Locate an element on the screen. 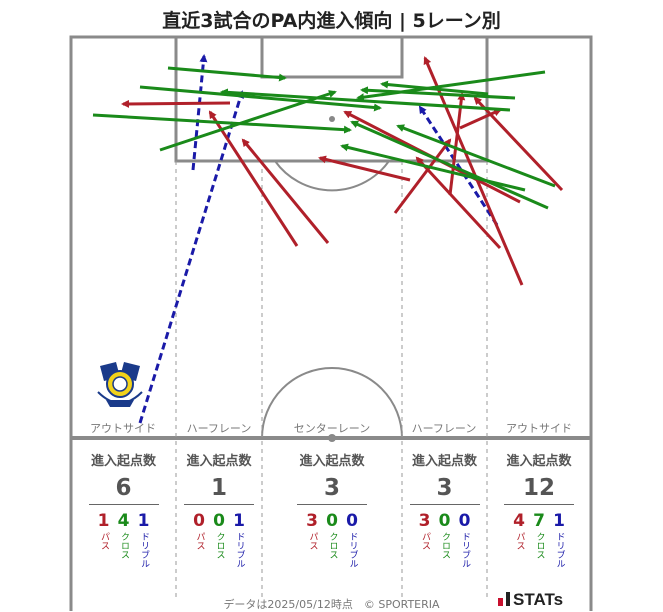 This screenshot has height=612, width=663. brand-logo: STATs is located at coordinates (530, 600).